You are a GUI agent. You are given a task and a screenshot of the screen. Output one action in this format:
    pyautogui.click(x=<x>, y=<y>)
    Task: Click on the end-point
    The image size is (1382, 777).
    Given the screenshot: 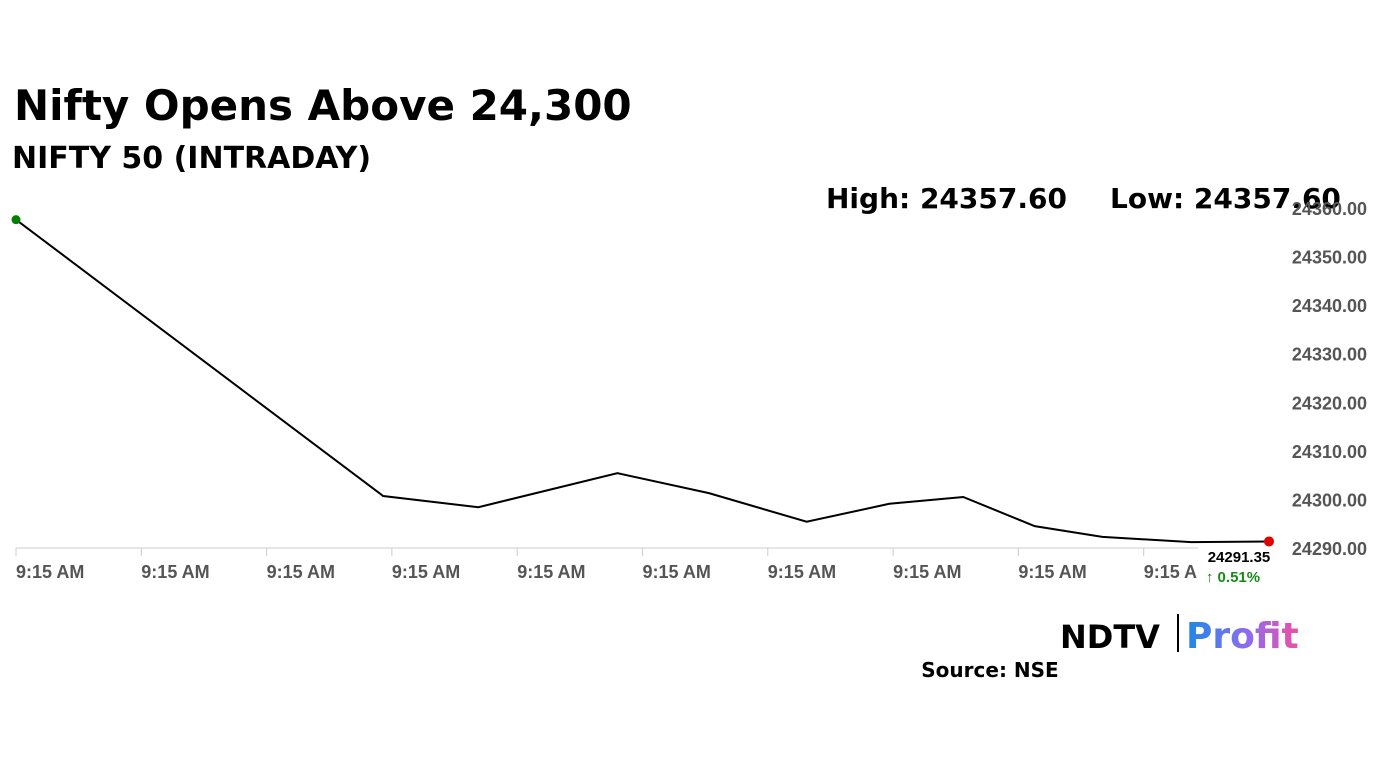 What is the action you would take?
    pyautogui.click(x=1269, y=541)
    